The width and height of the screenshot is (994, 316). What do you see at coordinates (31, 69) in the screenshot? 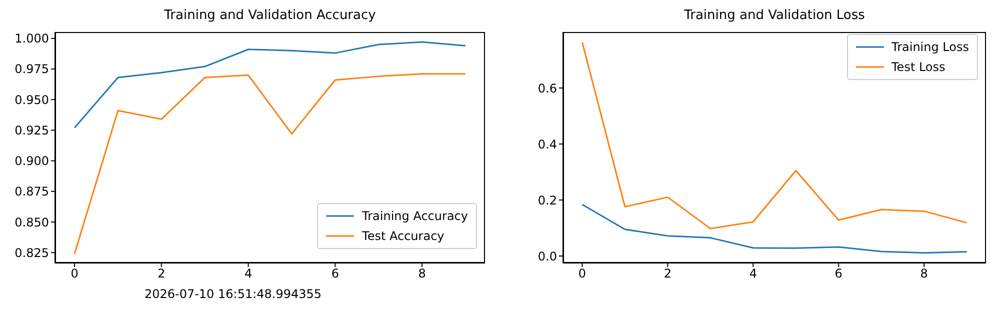
I see `y-tick-label: 0.975` at bounding box center [31, 69].